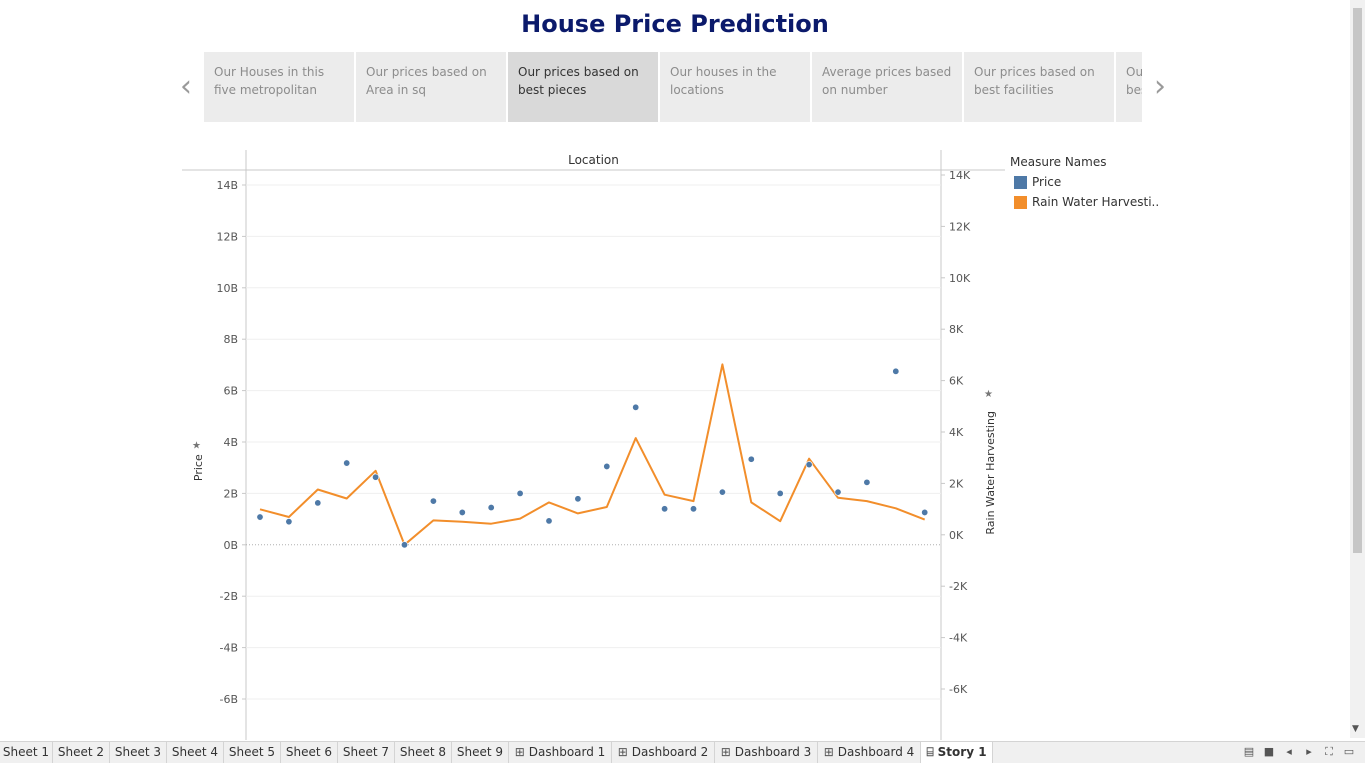 Image resolution: width=1365 pixels, height=763 pixels. I want to click on story-point-1: Our Houses in this five metropolitan, so click(279, 87).